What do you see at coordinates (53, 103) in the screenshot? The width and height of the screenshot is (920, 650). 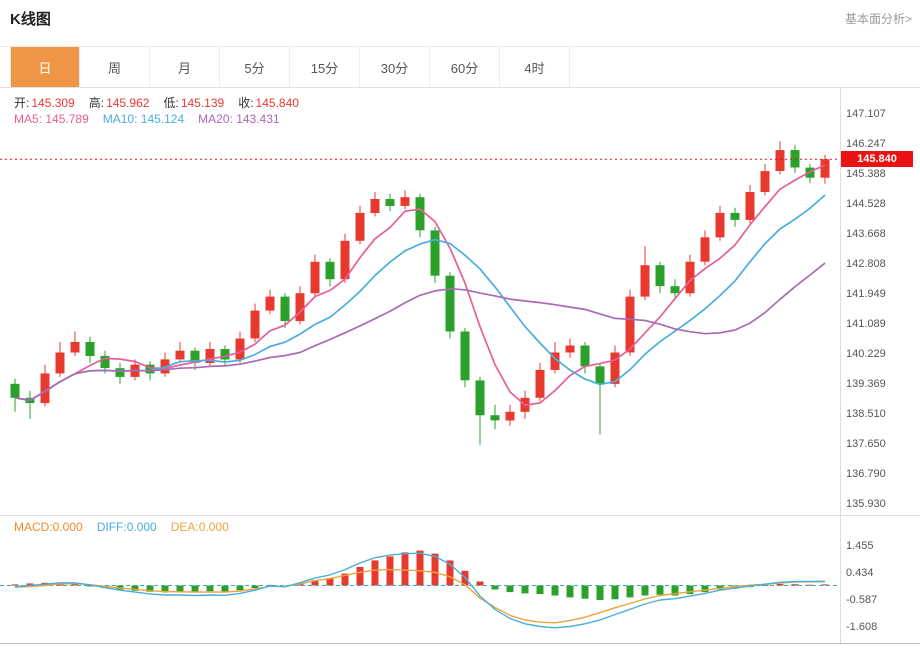 I see `open-value: 145.309` at bounding box center [53, 103].